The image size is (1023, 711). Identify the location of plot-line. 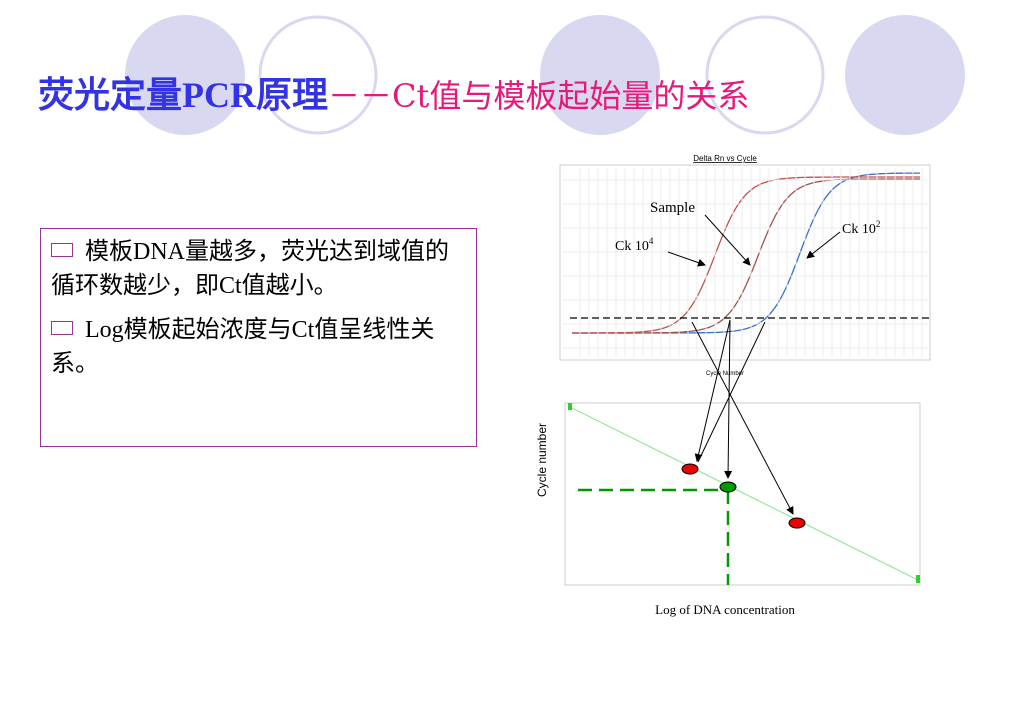
(746, 255).